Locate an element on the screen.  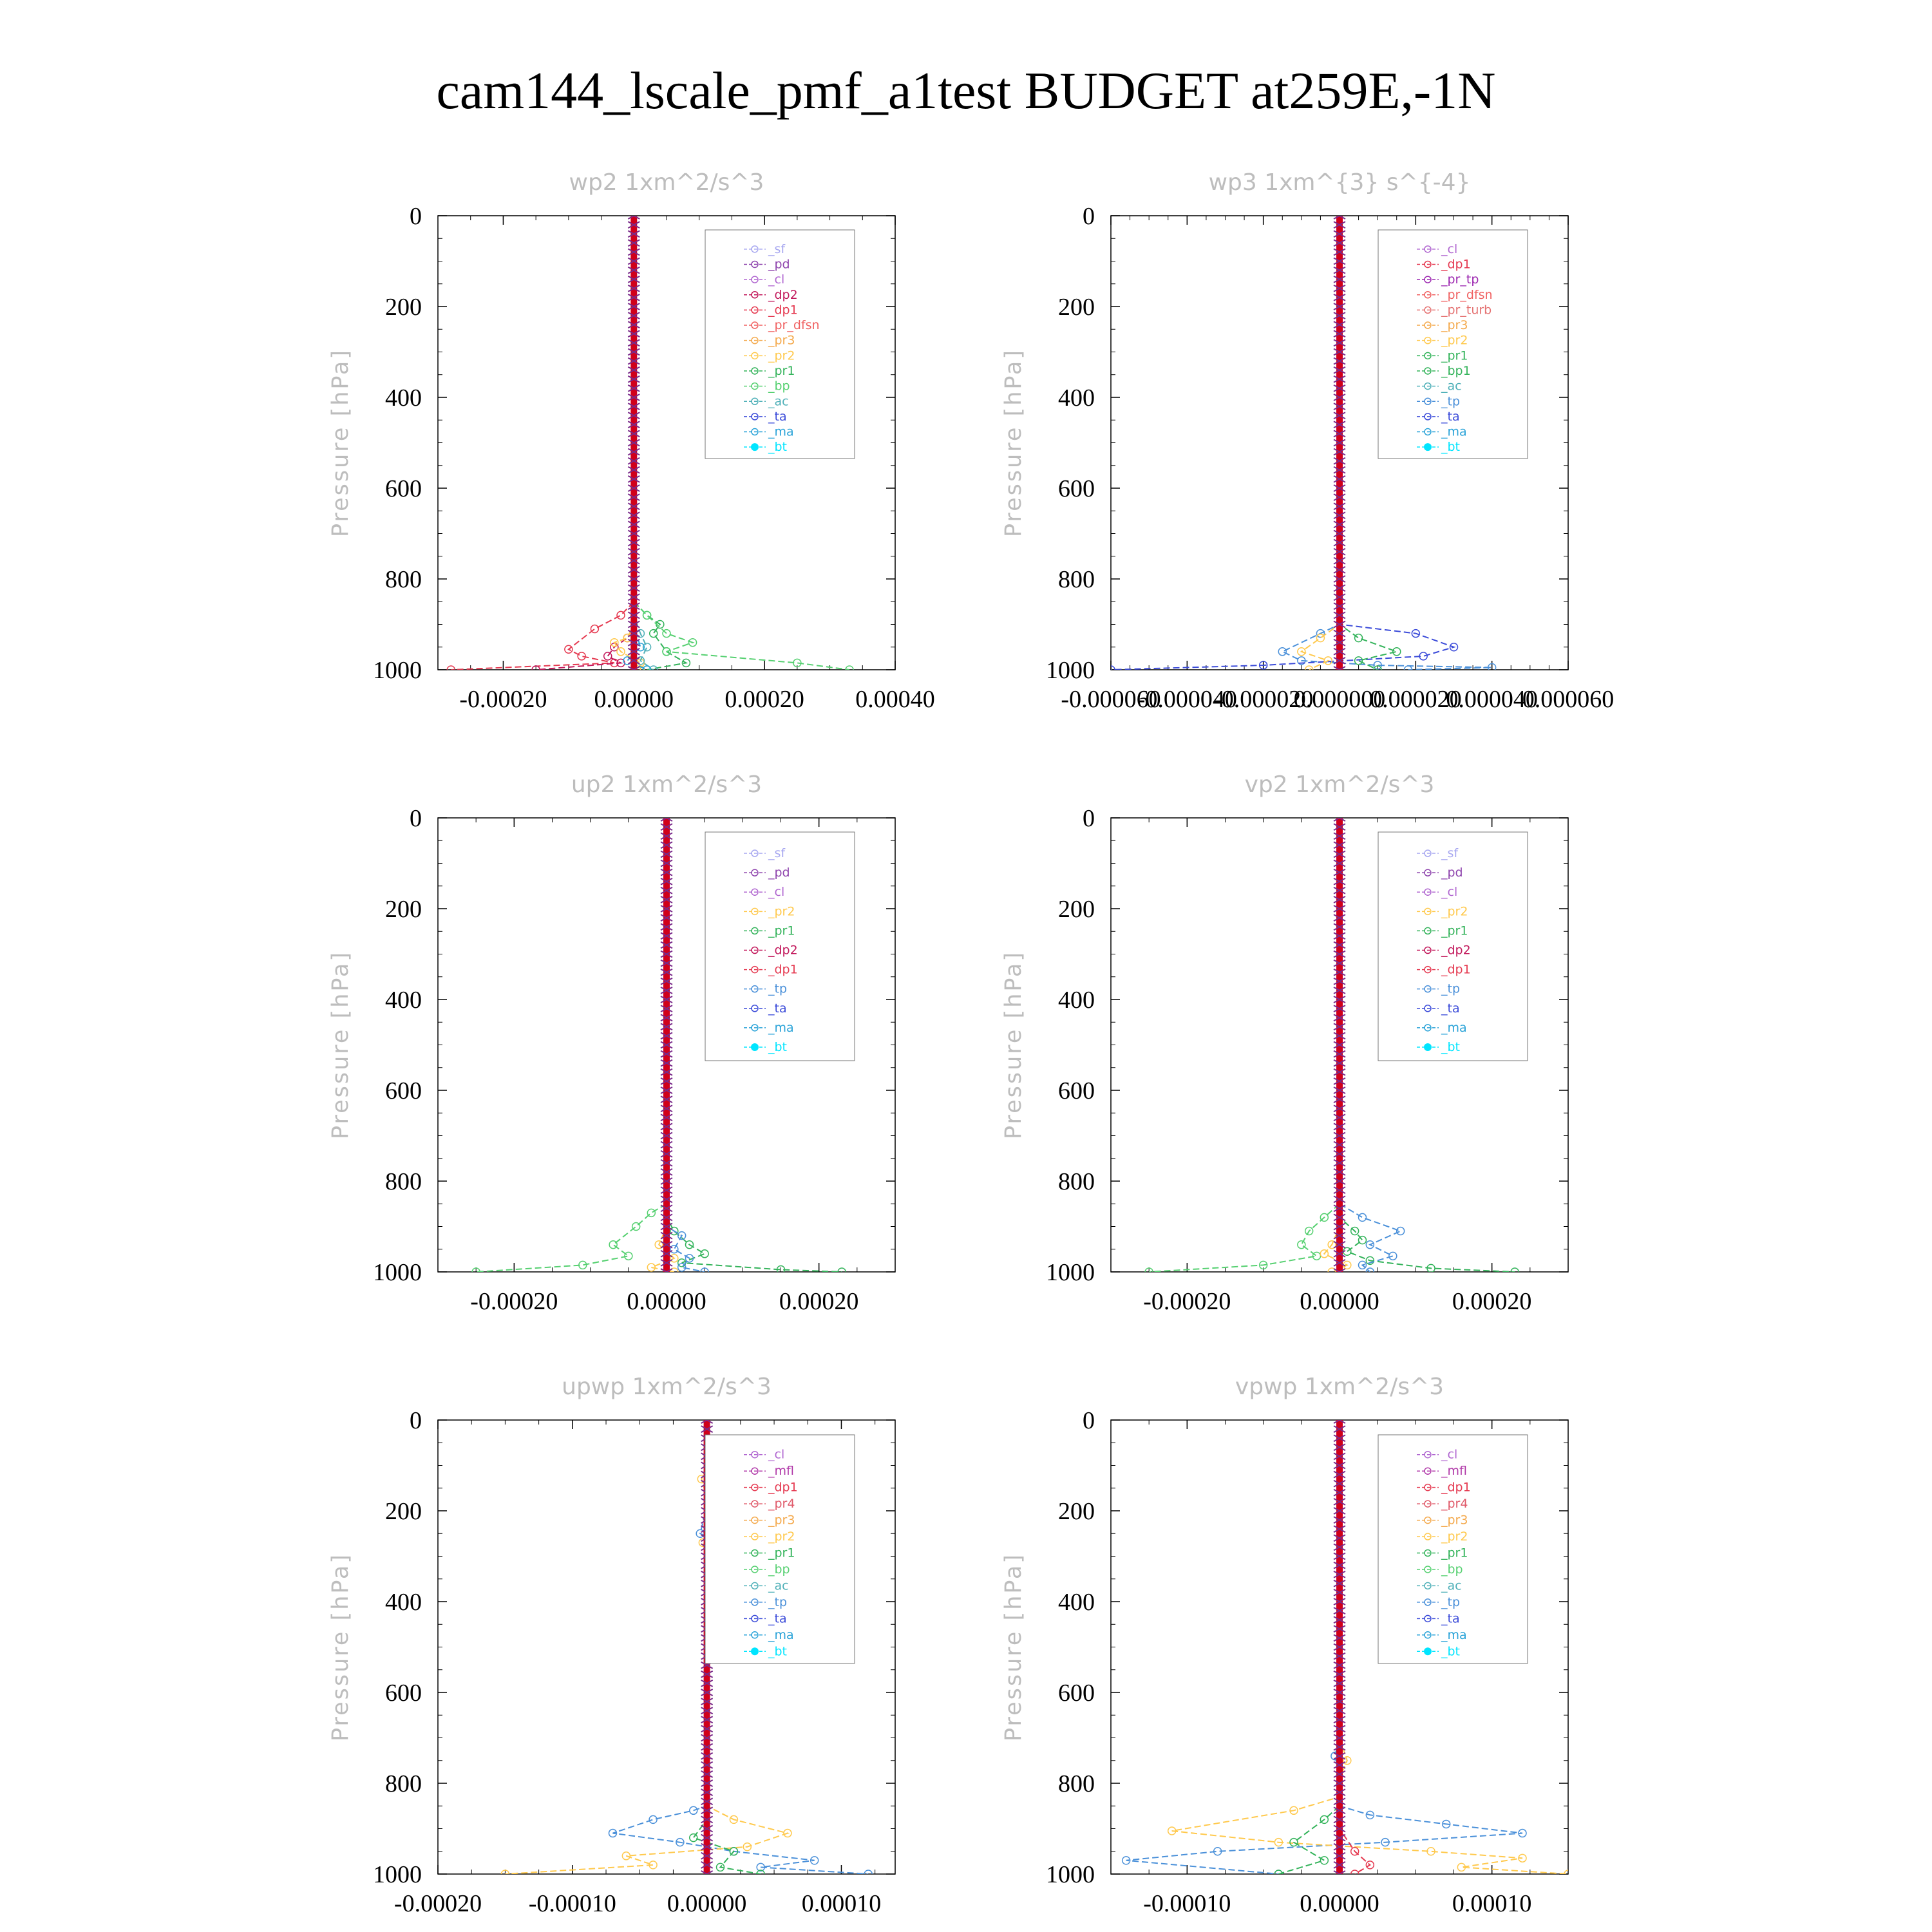
legend-item: _pr3 is located at coordinates (770, 341).